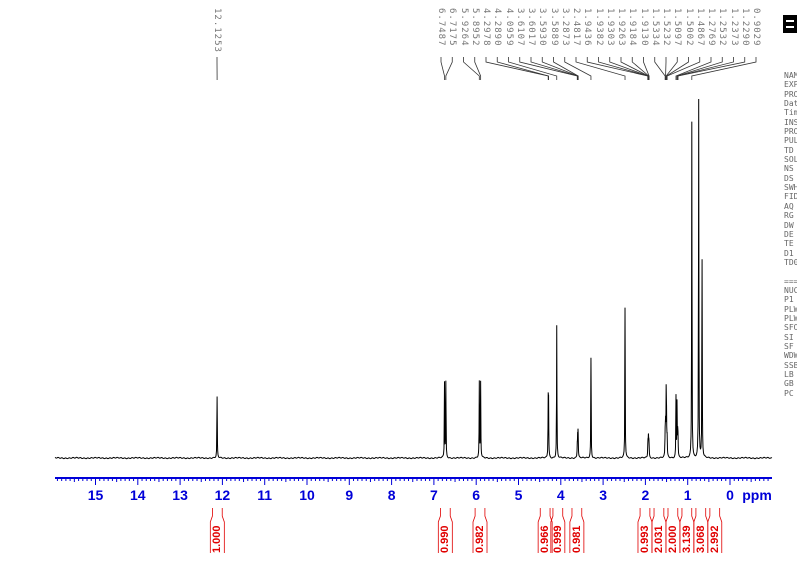 The image size is (797, 564). What do you see at coordinates (553, 27) in the screenshot?
I see `peak-label: 3.5889` at bounding box center [553, 27].